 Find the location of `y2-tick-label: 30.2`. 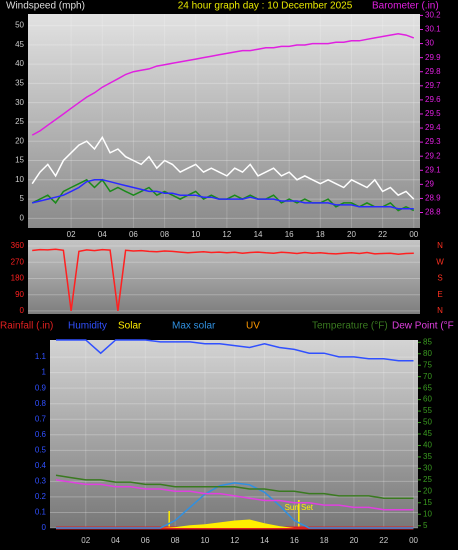

y2-tick-label: 30.2 is located at coordinates (433, 15).